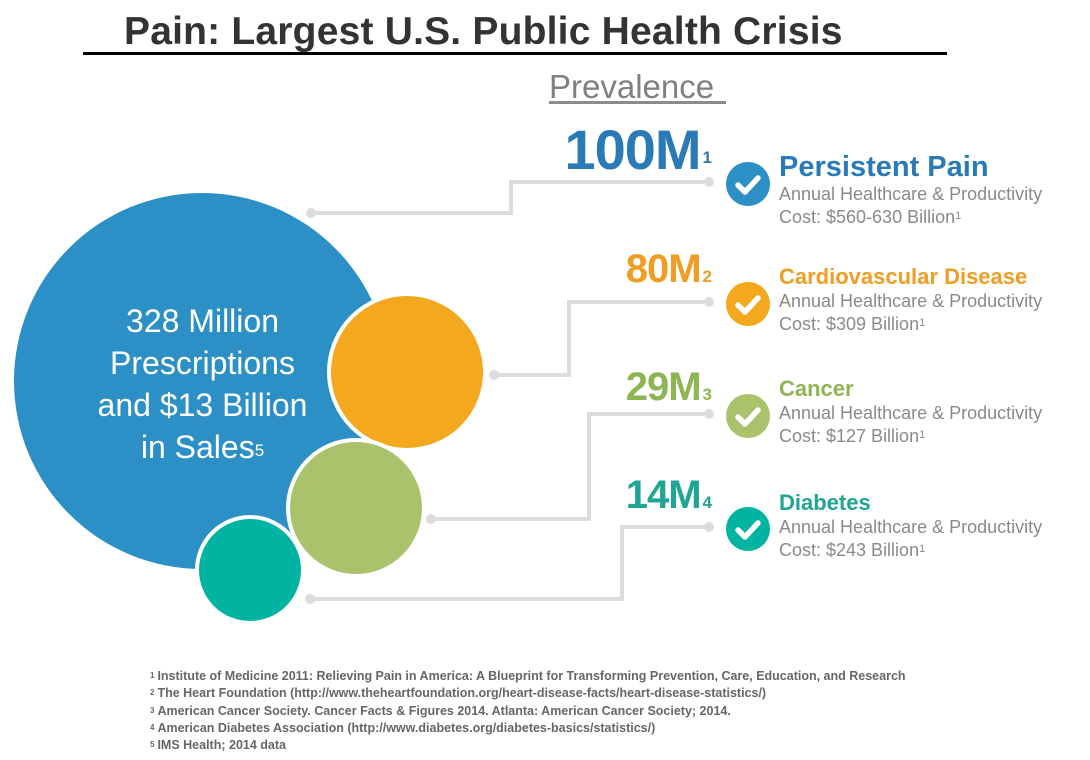 This screenshot has width=1090, height=760. Describe the element at coordinates (152, 710) in the screenshot. I see `reference-number: 3` at that location.